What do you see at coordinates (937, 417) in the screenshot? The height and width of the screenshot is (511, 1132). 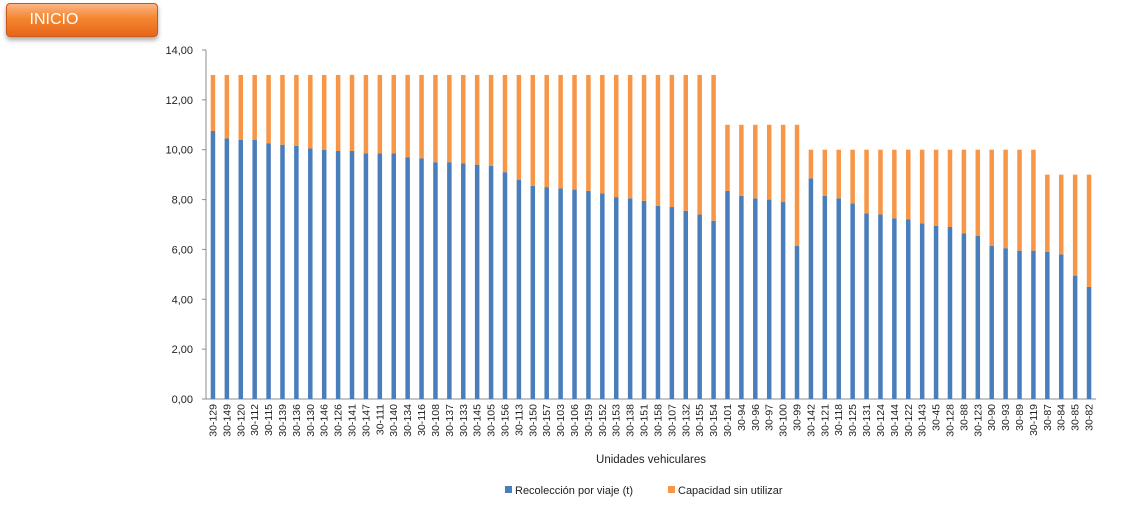 I see `x-tick-label: 30-45` at bounding box center [937, 417].